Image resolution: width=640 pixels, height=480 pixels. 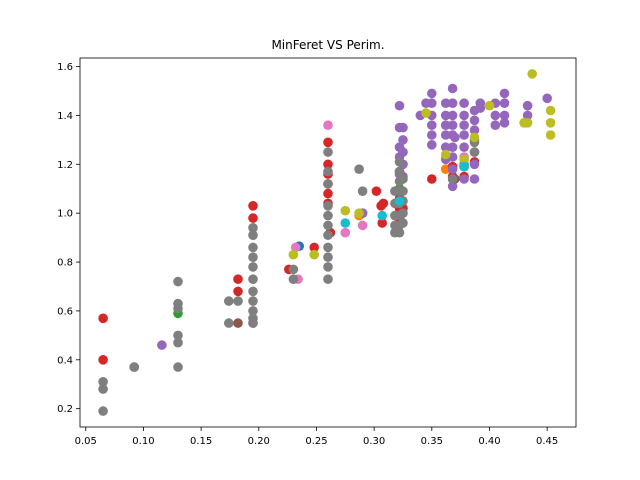 I want to click on y-tick-label: 1.2, so click(x=65, y=165).